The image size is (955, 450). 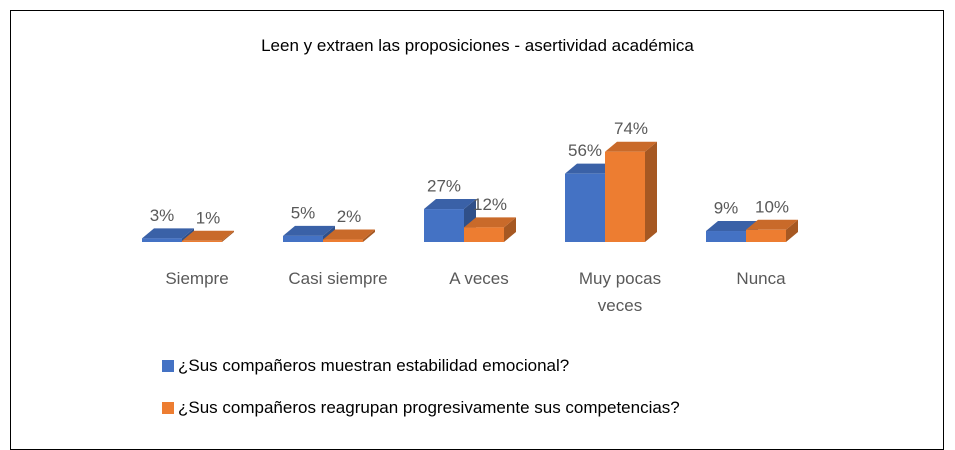 I want to click on x-tick-label: Nunca, so click(x=761, y=278).